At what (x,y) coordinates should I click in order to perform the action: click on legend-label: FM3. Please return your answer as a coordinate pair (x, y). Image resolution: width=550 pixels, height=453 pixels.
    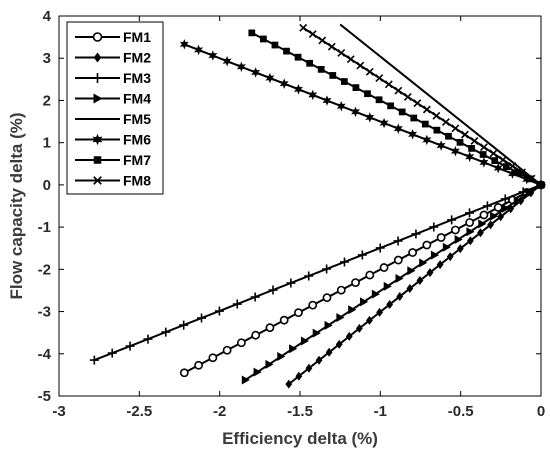
    Looking at the image, I should click on (137, 78).